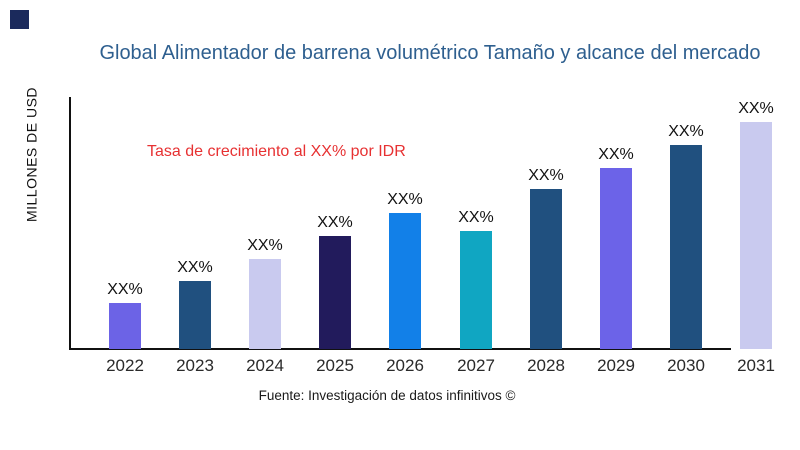  I want to click on growth-rate-annotation: Tasa de crecimiento al XX% por IDR, so click(276, 151).